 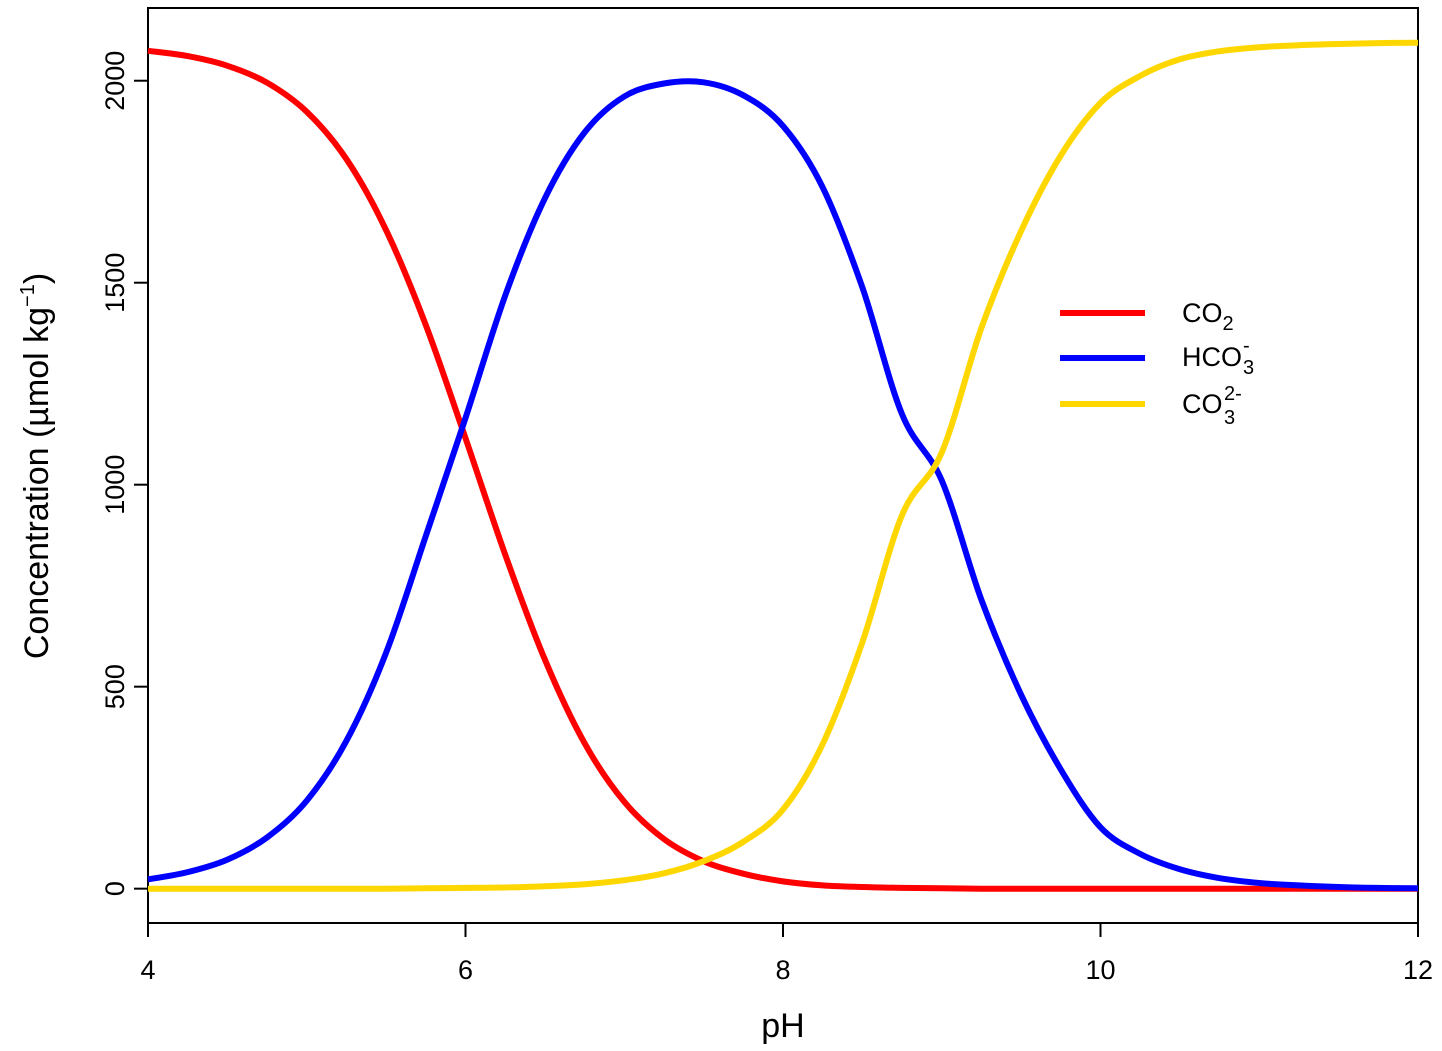 What do you see at coordinates (36, 466) in the screenshot?
I see `y-axis-title: Concentration (µmol kg−1)` at bounding box center [36, 466].